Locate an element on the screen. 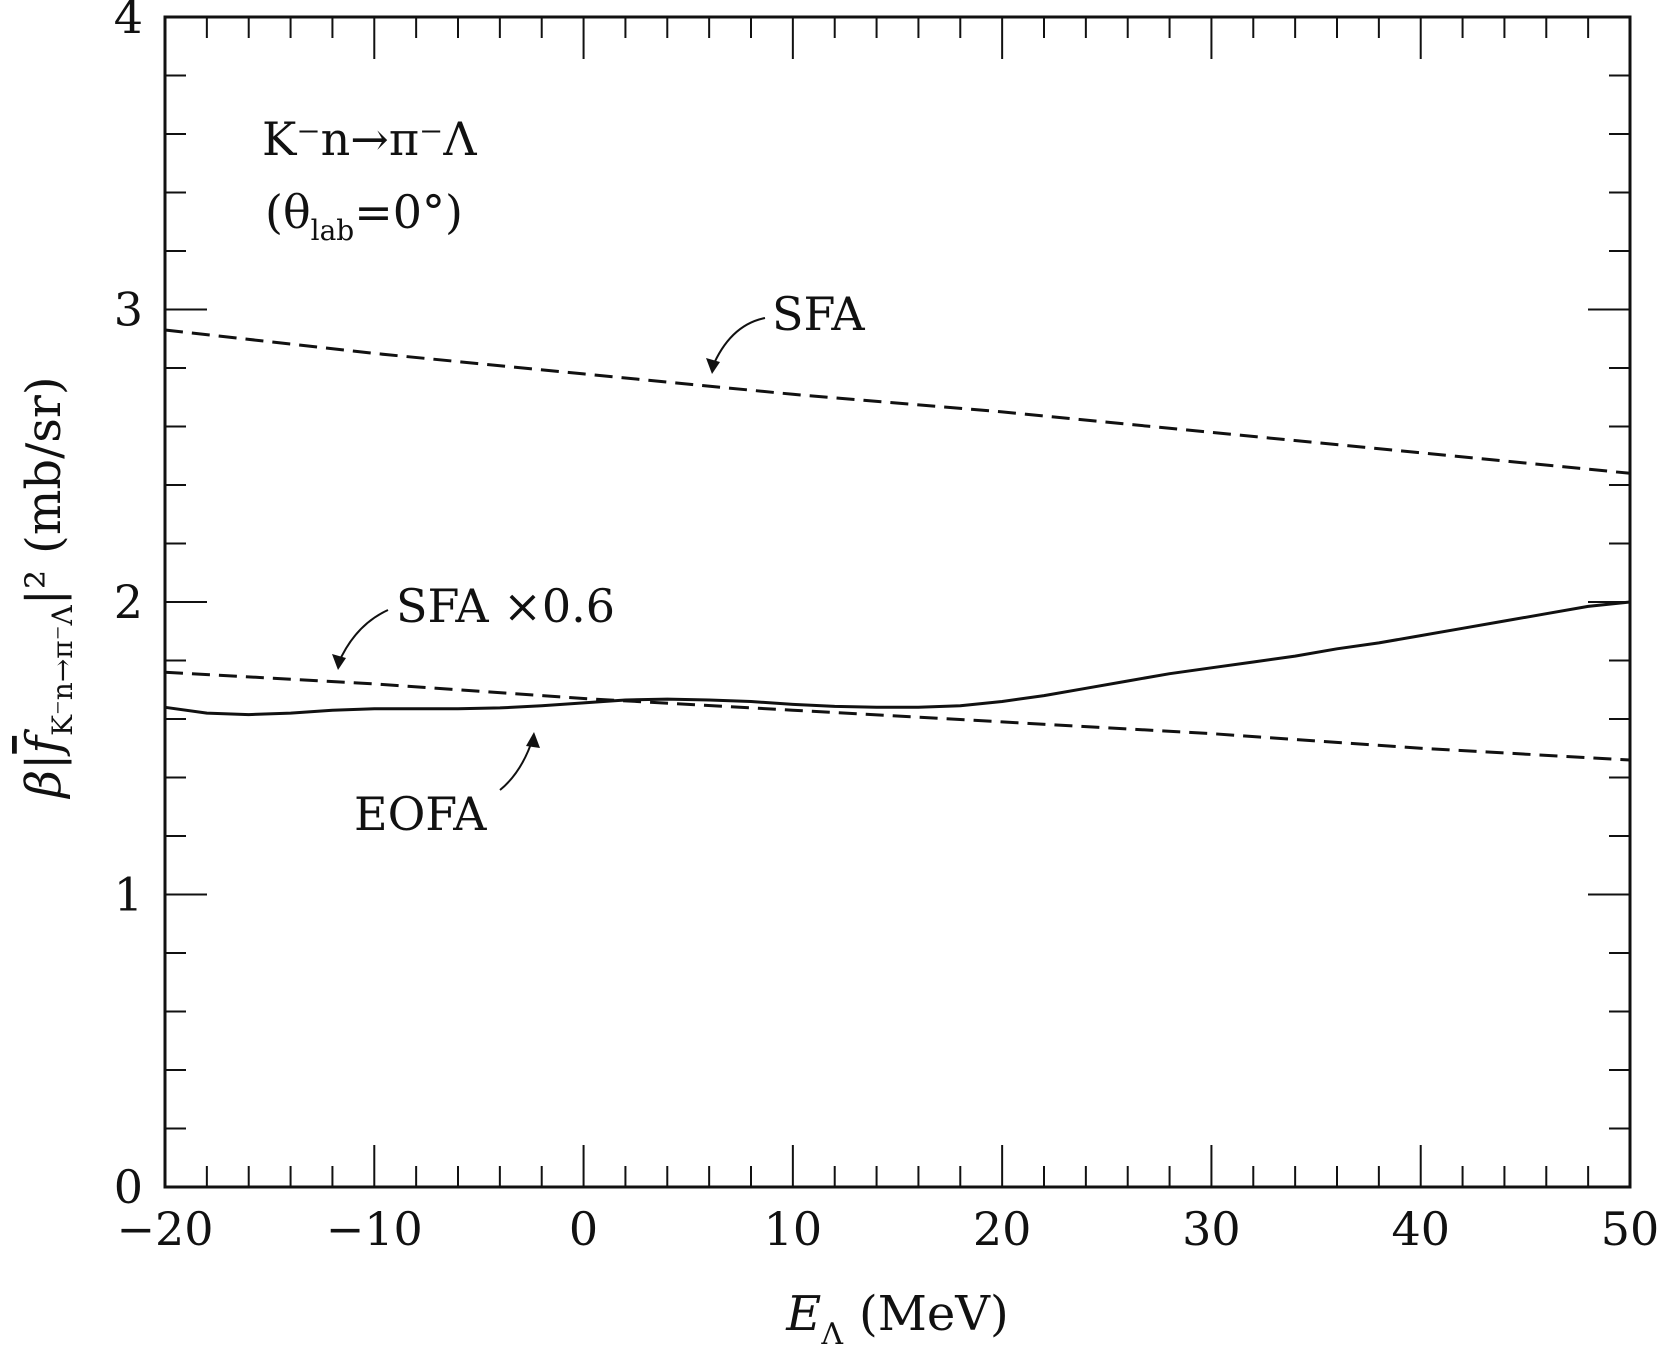 This screenshot has height=1351, width=1661. x-axis-var: E is located at coordinates (803, 1314).